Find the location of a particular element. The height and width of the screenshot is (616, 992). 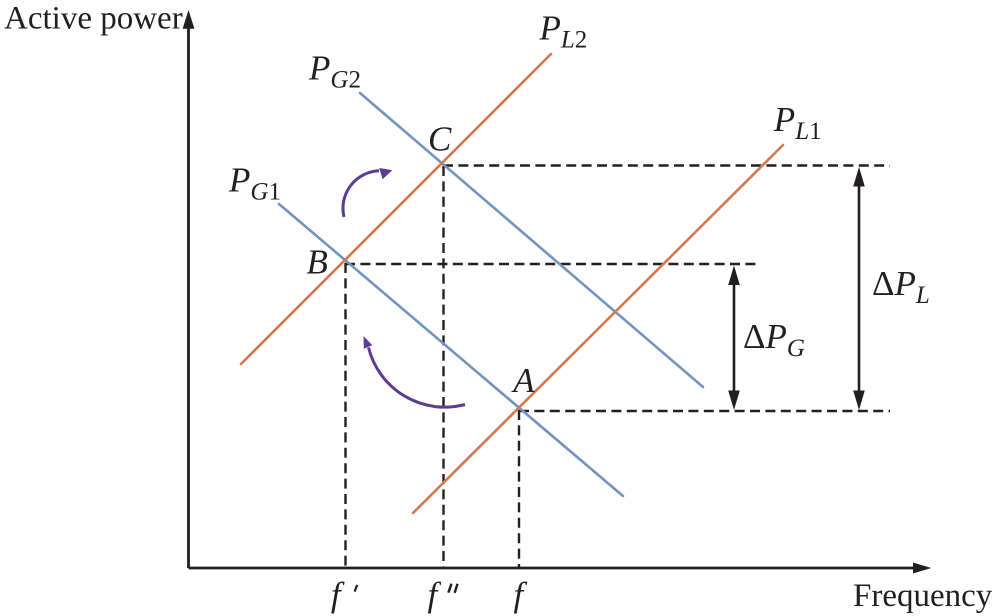

svg-text: Active power is located at coordinates (93, 18).